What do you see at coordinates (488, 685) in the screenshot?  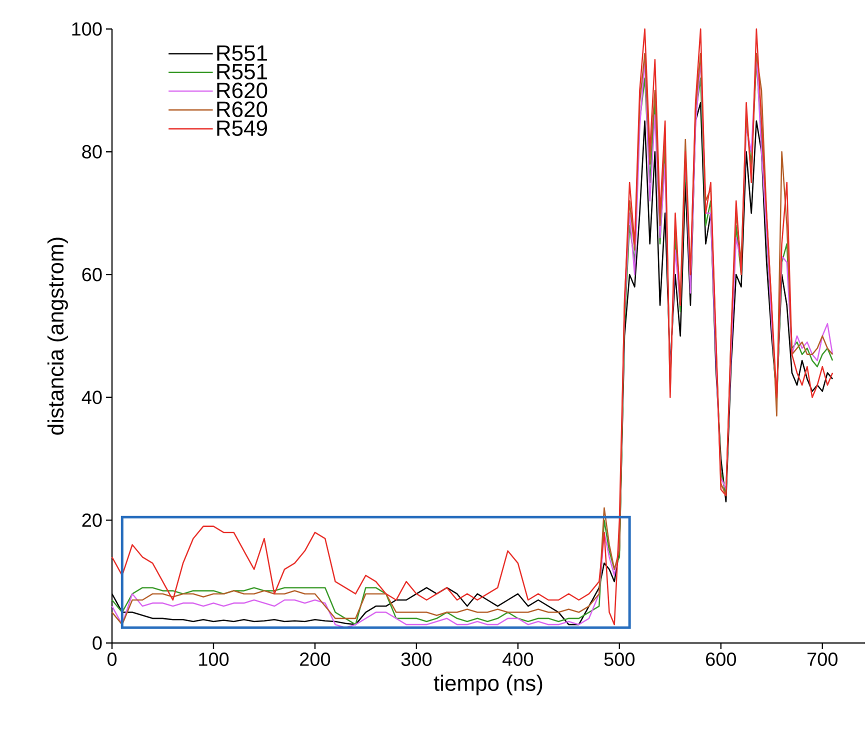 I see `x-axis-title: tiempo (ns)` at bounding box center [488, 685].